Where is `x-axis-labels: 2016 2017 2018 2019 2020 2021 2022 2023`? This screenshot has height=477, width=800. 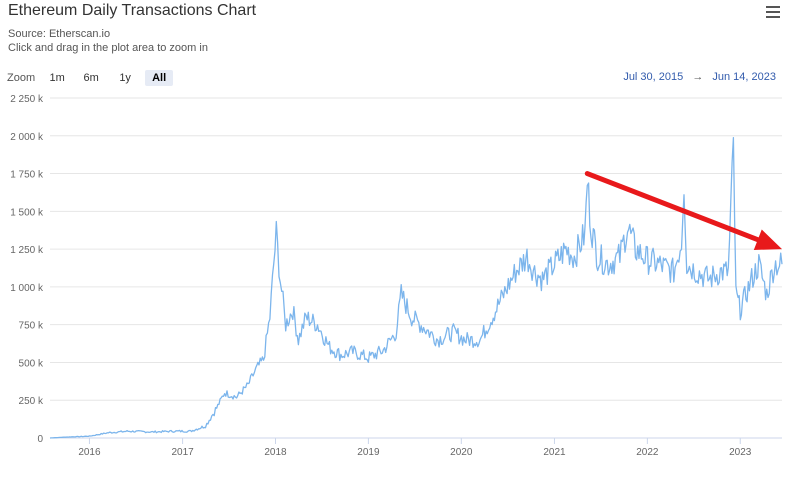 x-axis-labels: 2016 2017 2018 2019 2020 2021 2022 2023 is located at coordinates (415, 448).